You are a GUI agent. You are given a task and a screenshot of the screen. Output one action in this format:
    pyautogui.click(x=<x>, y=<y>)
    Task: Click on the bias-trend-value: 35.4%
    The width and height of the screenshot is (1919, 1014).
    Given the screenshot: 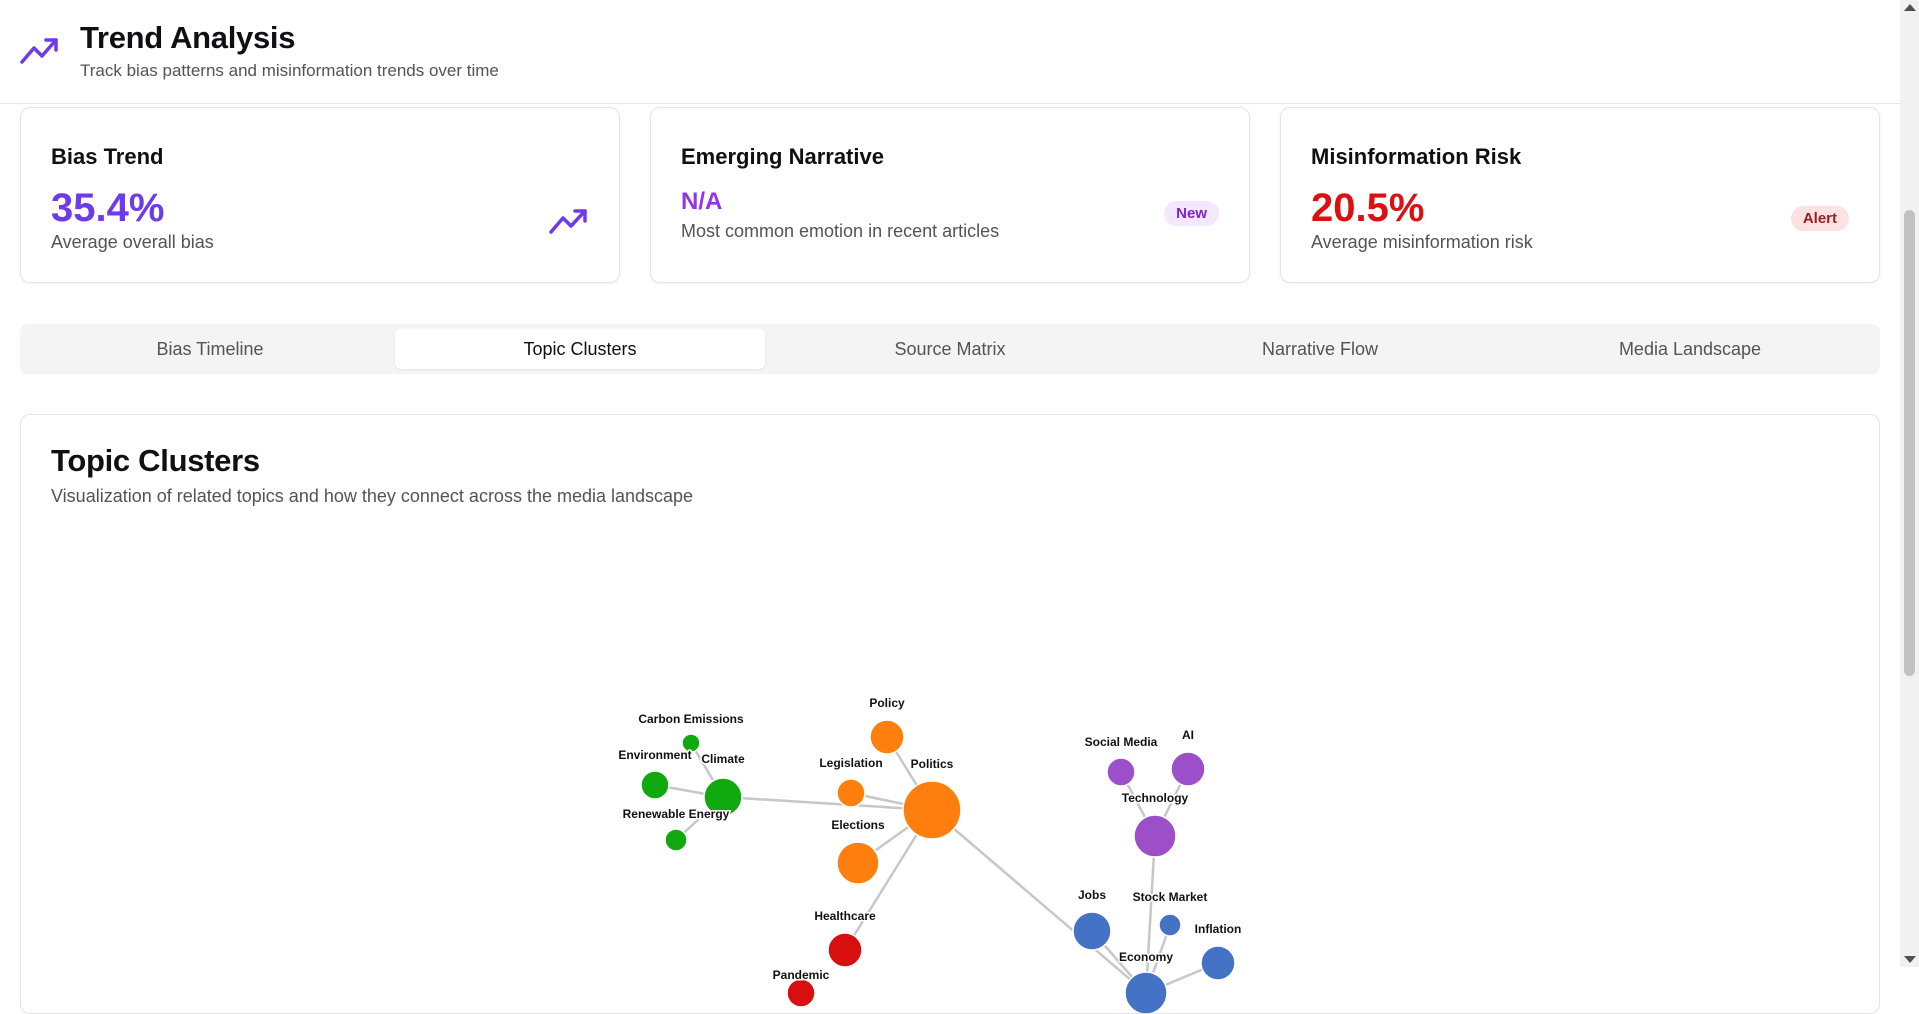 What is the action you would take?
    pyautogui.click(x=108, y=208)
    